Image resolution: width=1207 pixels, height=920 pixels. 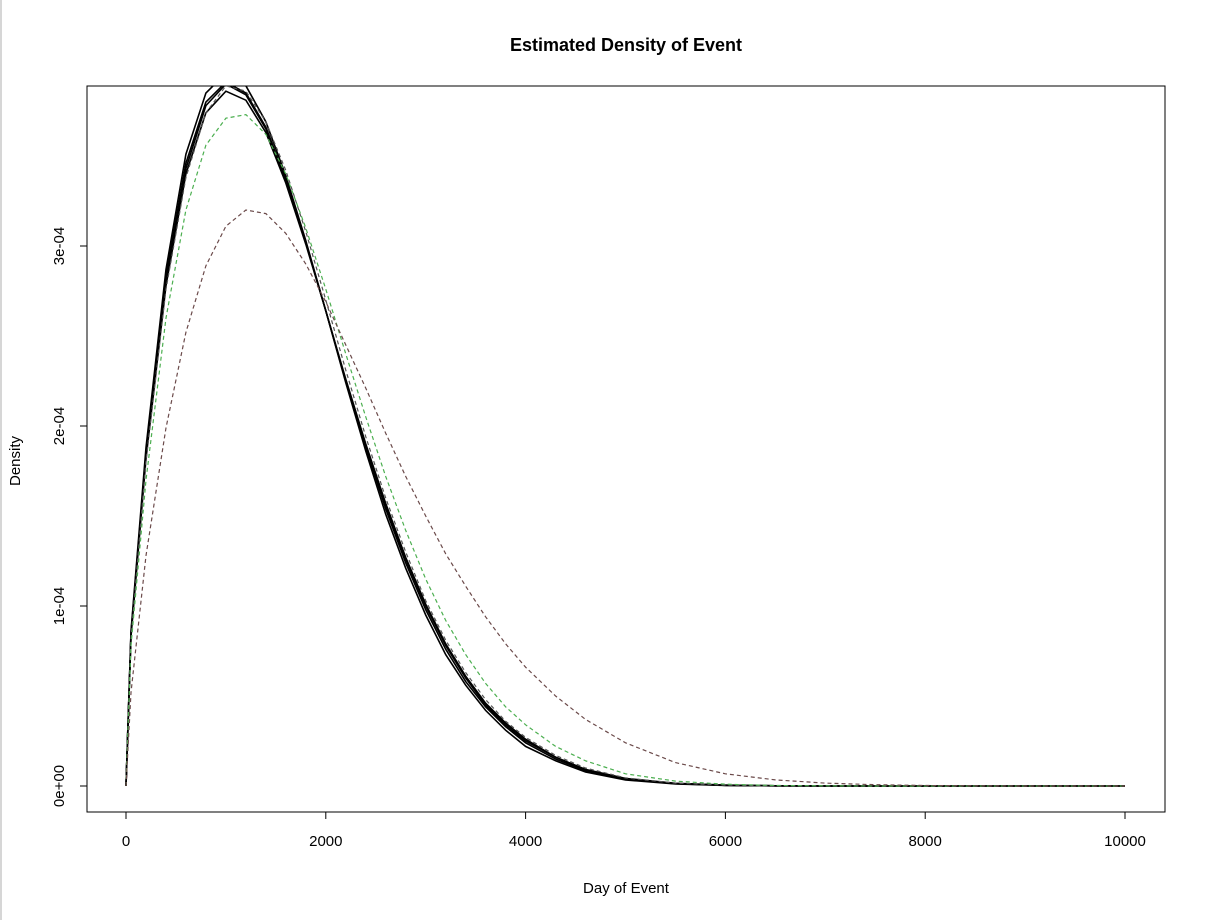 I want to click on x-tick-label: 10000, so click(x=1125, y=841).